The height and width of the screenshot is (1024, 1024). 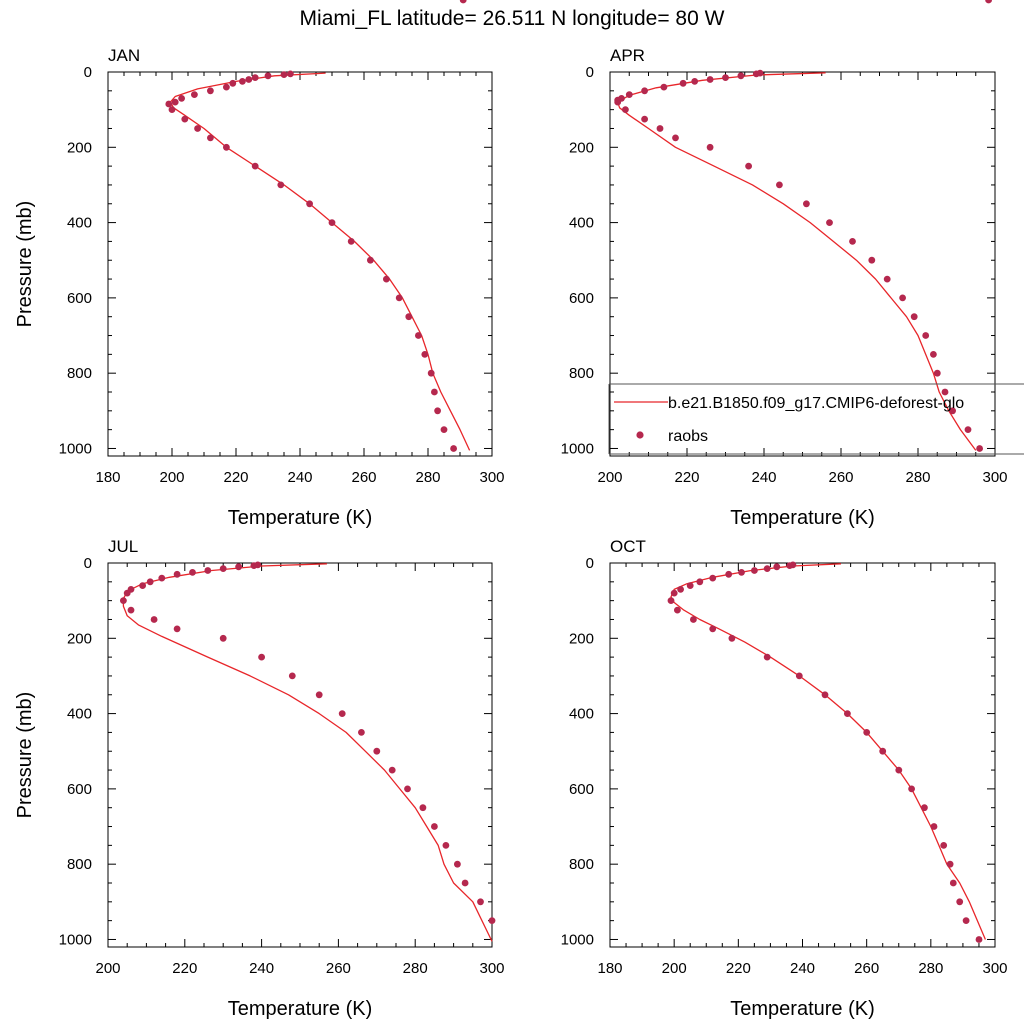 I want to click on panel-label: JUL, so click(x=123, y=546).